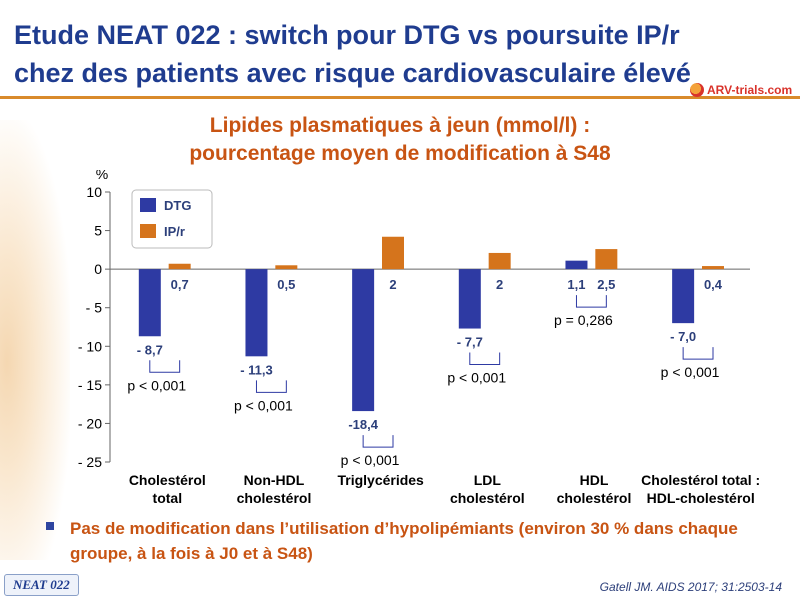  Describe the element at coordinates (690, 587) in the screenshot. I see `citation: Gatell JM. AIDS 2017; 31:2503-14` at that location.